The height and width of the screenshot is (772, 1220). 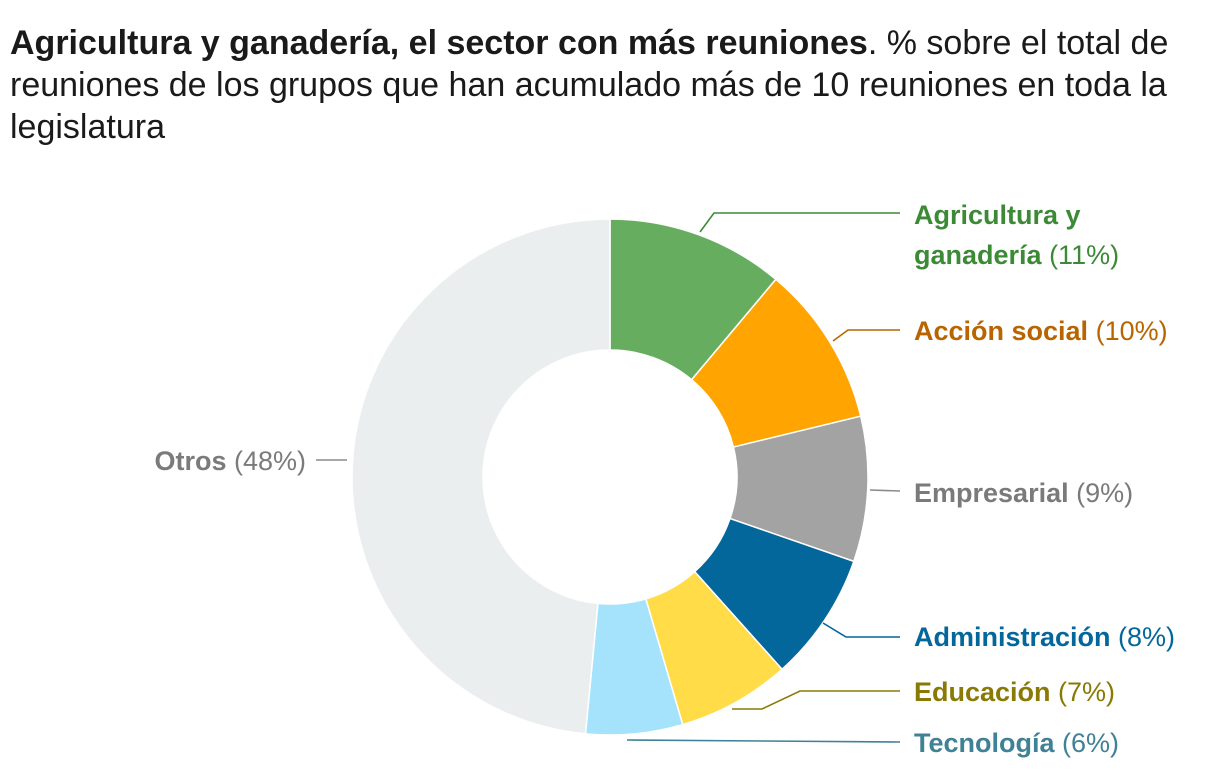 I want to click on label-value-accion-social: (10%), so click(x=1128, y=331).